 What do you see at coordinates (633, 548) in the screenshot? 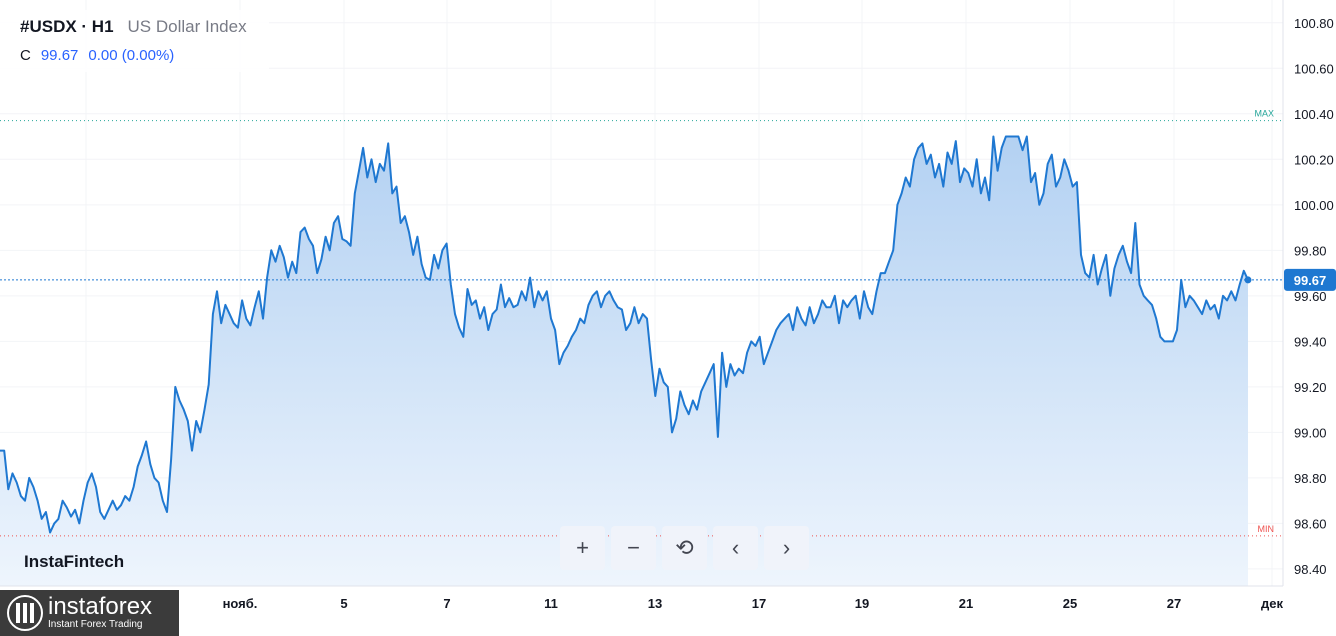
I see `zoom-out-button: −` at bounding box center [633, 548].